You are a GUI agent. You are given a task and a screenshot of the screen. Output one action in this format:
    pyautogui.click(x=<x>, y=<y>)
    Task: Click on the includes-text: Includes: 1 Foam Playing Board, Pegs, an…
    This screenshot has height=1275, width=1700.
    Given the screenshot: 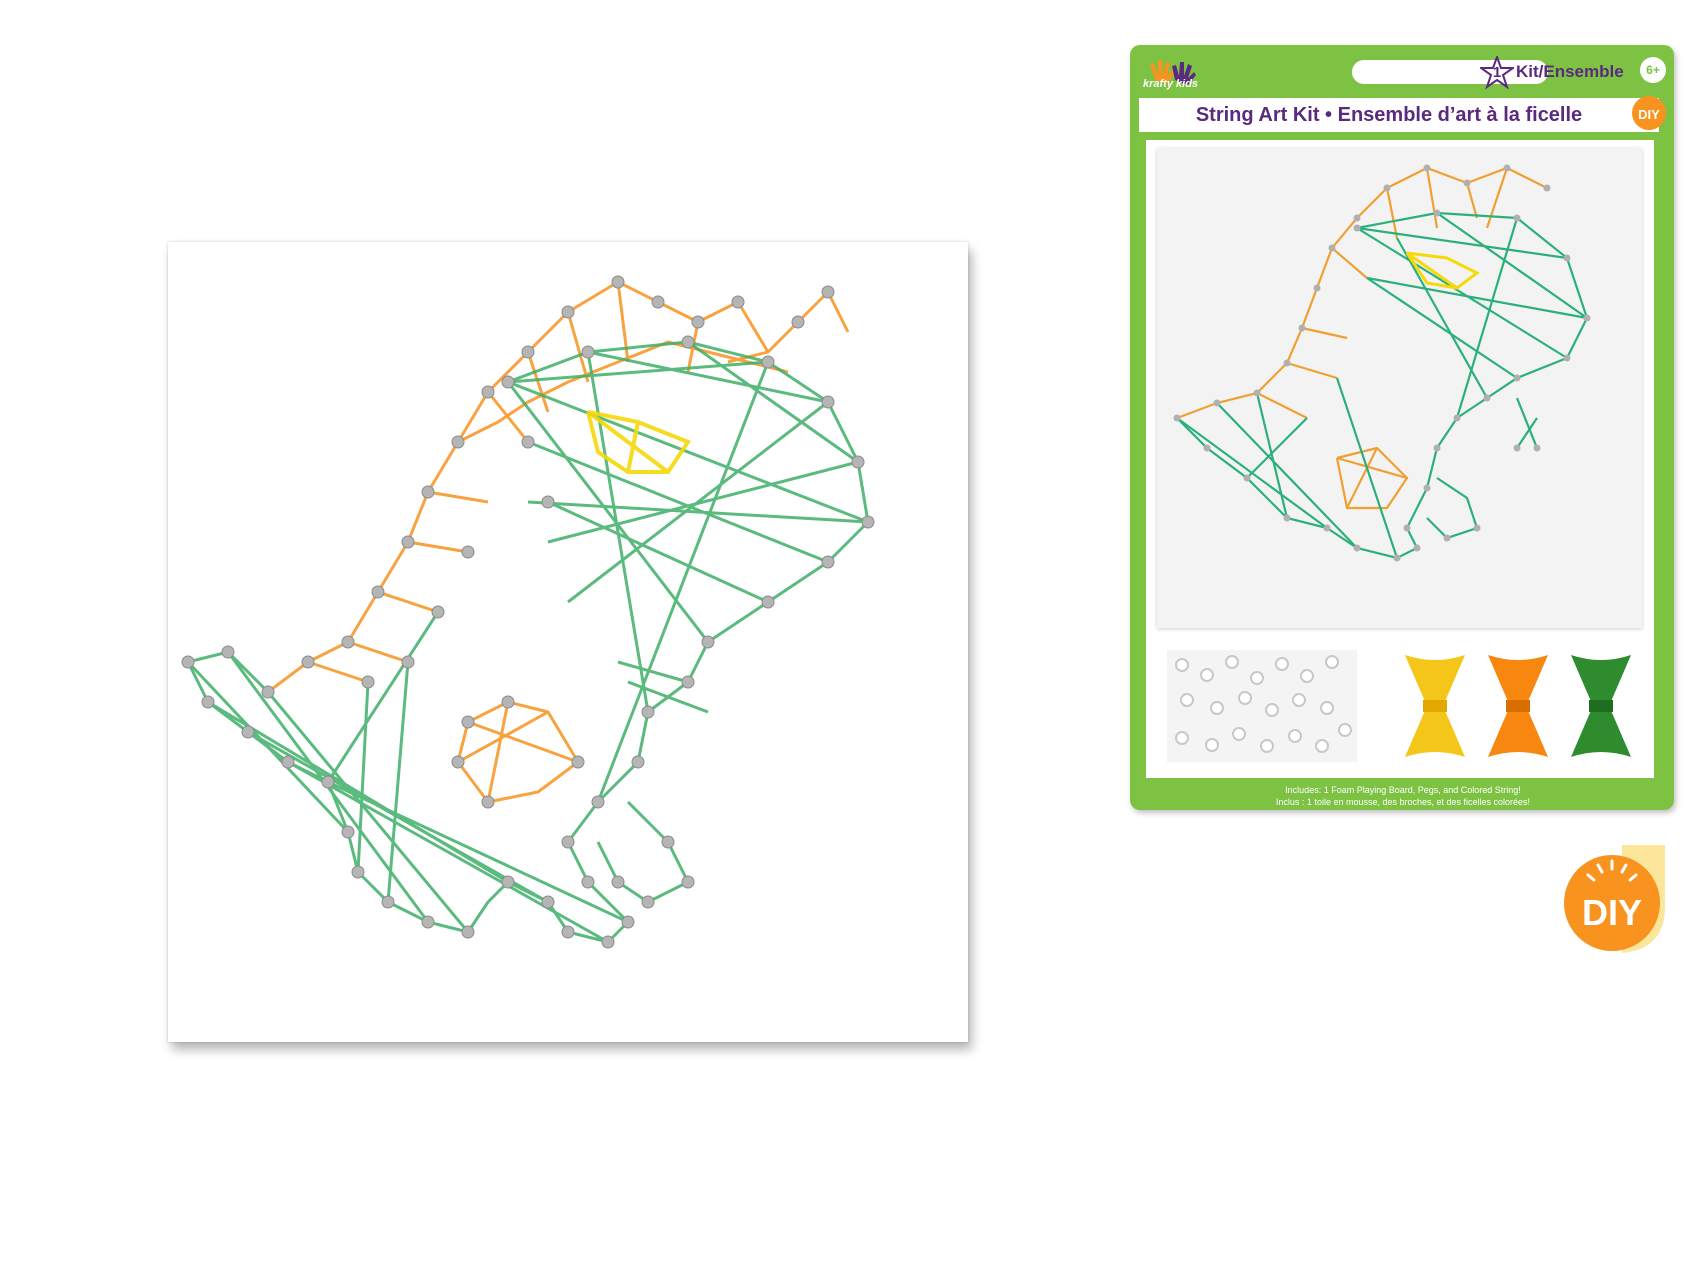 What is the action you would take?
    pyautogui.click(x=1403, y=796)
    